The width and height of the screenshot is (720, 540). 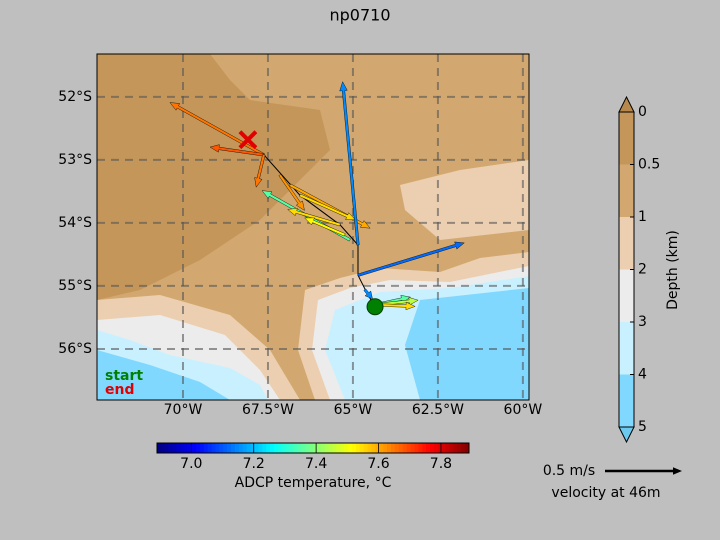 I want to click on colorbar-tick-label: 1, so click(x=642, y=217).